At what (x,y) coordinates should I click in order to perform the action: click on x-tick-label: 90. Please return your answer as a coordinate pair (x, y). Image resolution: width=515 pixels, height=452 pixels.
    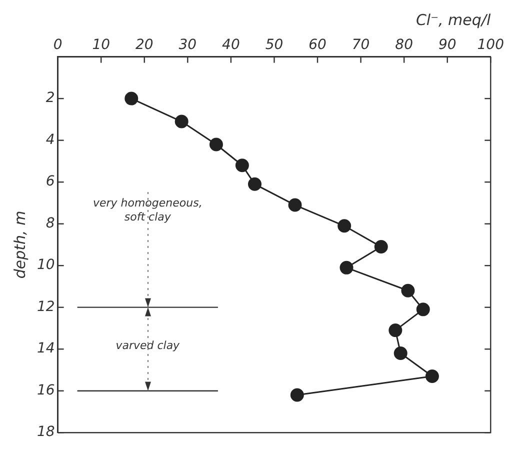
    Looking at the image, I should click on (447, 45).